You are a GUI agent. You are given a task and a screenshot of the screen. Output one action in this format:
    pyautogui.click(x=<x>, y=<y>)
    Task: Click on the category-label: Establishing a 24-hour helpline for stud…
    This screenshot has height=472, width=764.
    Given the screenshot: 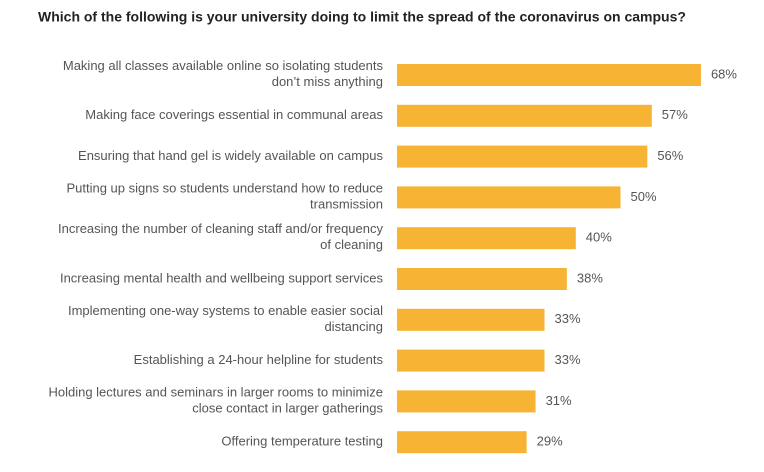 What is the action you would take?
    pyautogui.click(x=259, y=359)
    